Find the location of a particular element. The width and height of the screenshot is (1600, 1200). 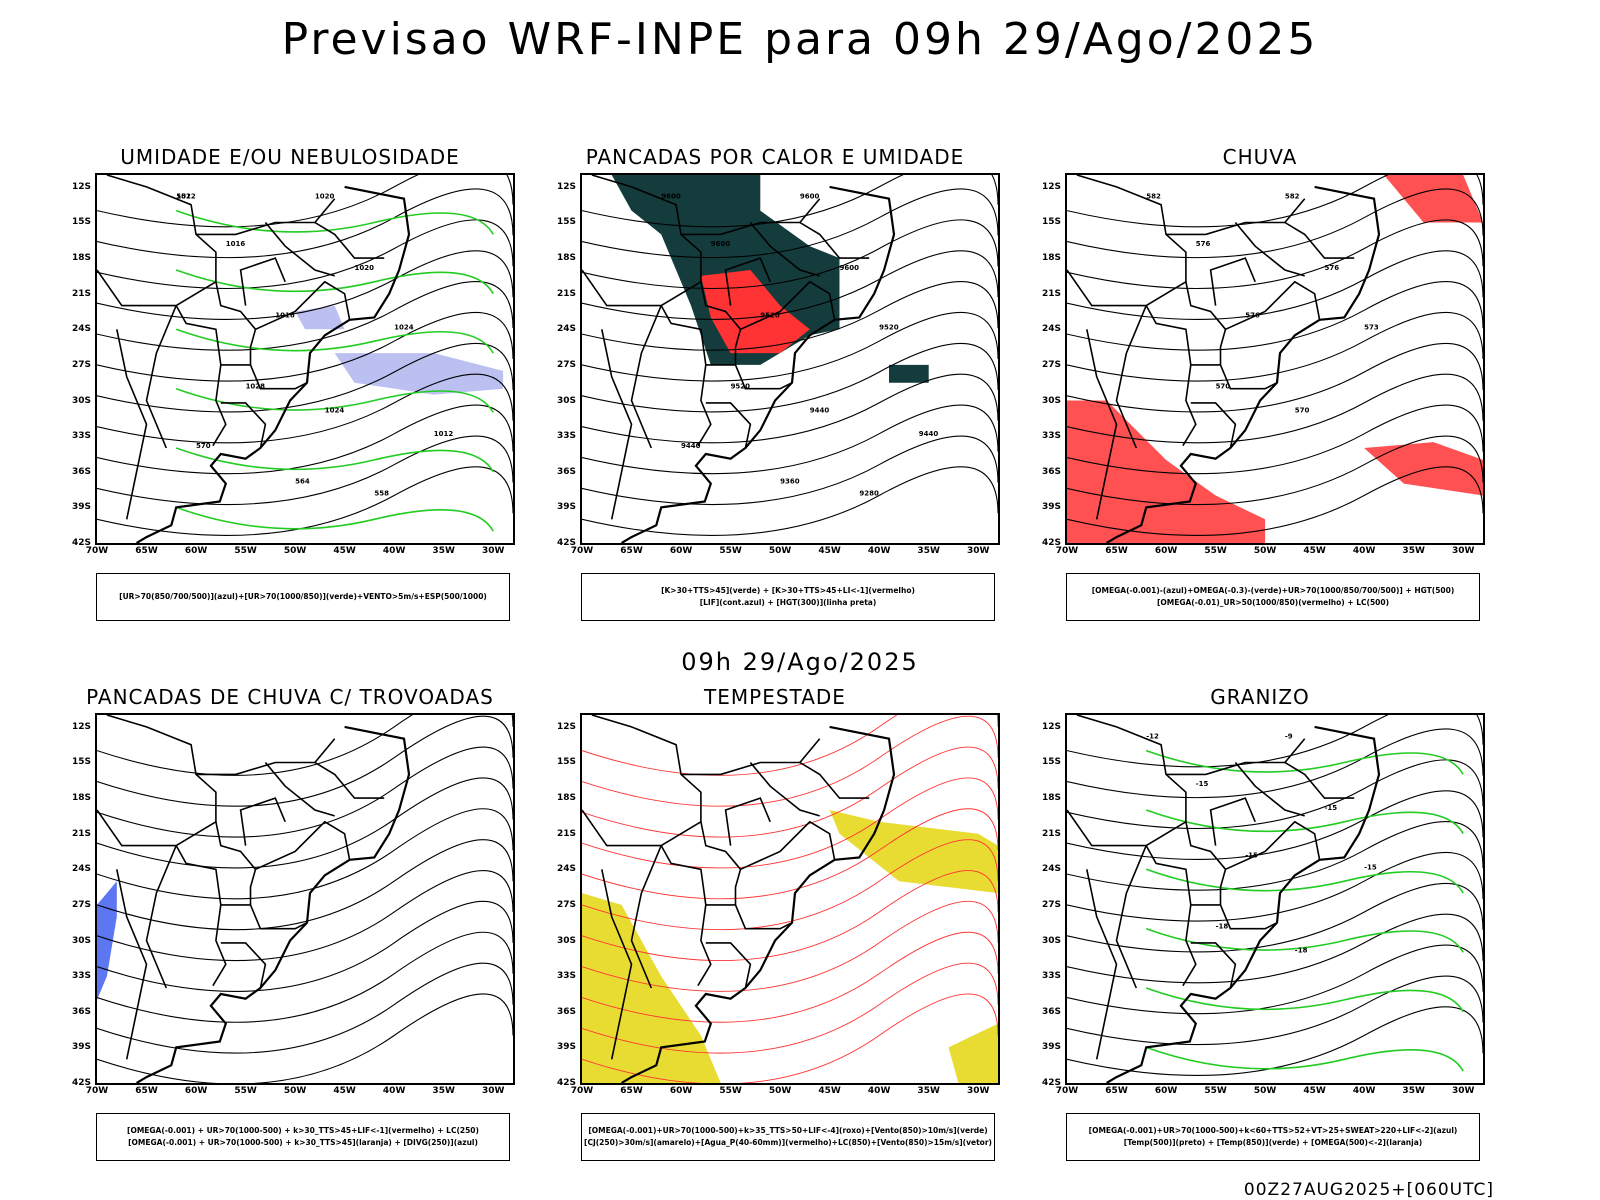

contour-label: 1020 is located at coordinates (325, 197).